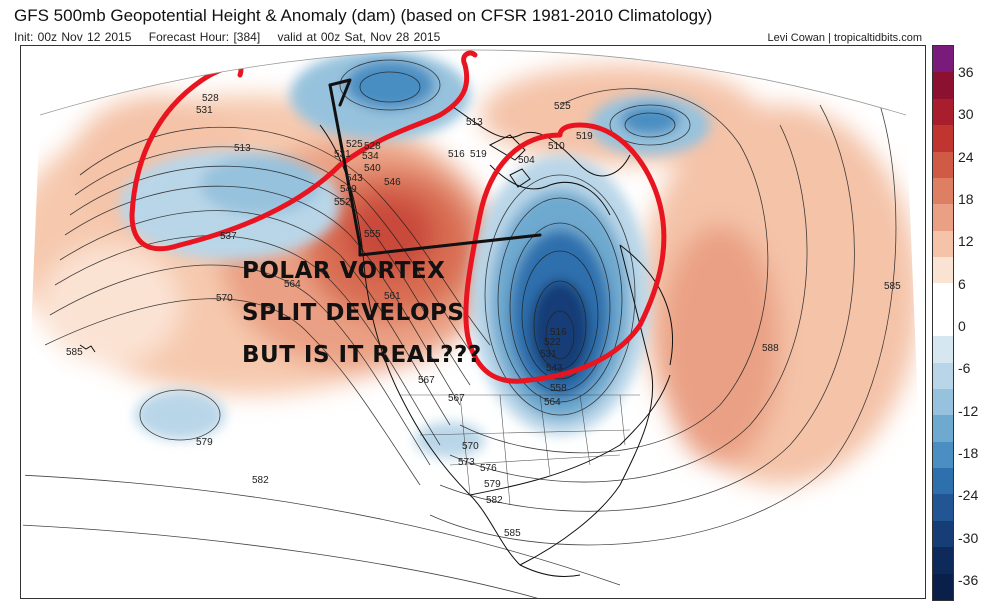 Image resolution: width=1000 pixels, height=614 pixels. What do you see at coordinates (372, 168) in the screenshot?
I see `contour-label: 540` at bounding box center [372, 168].